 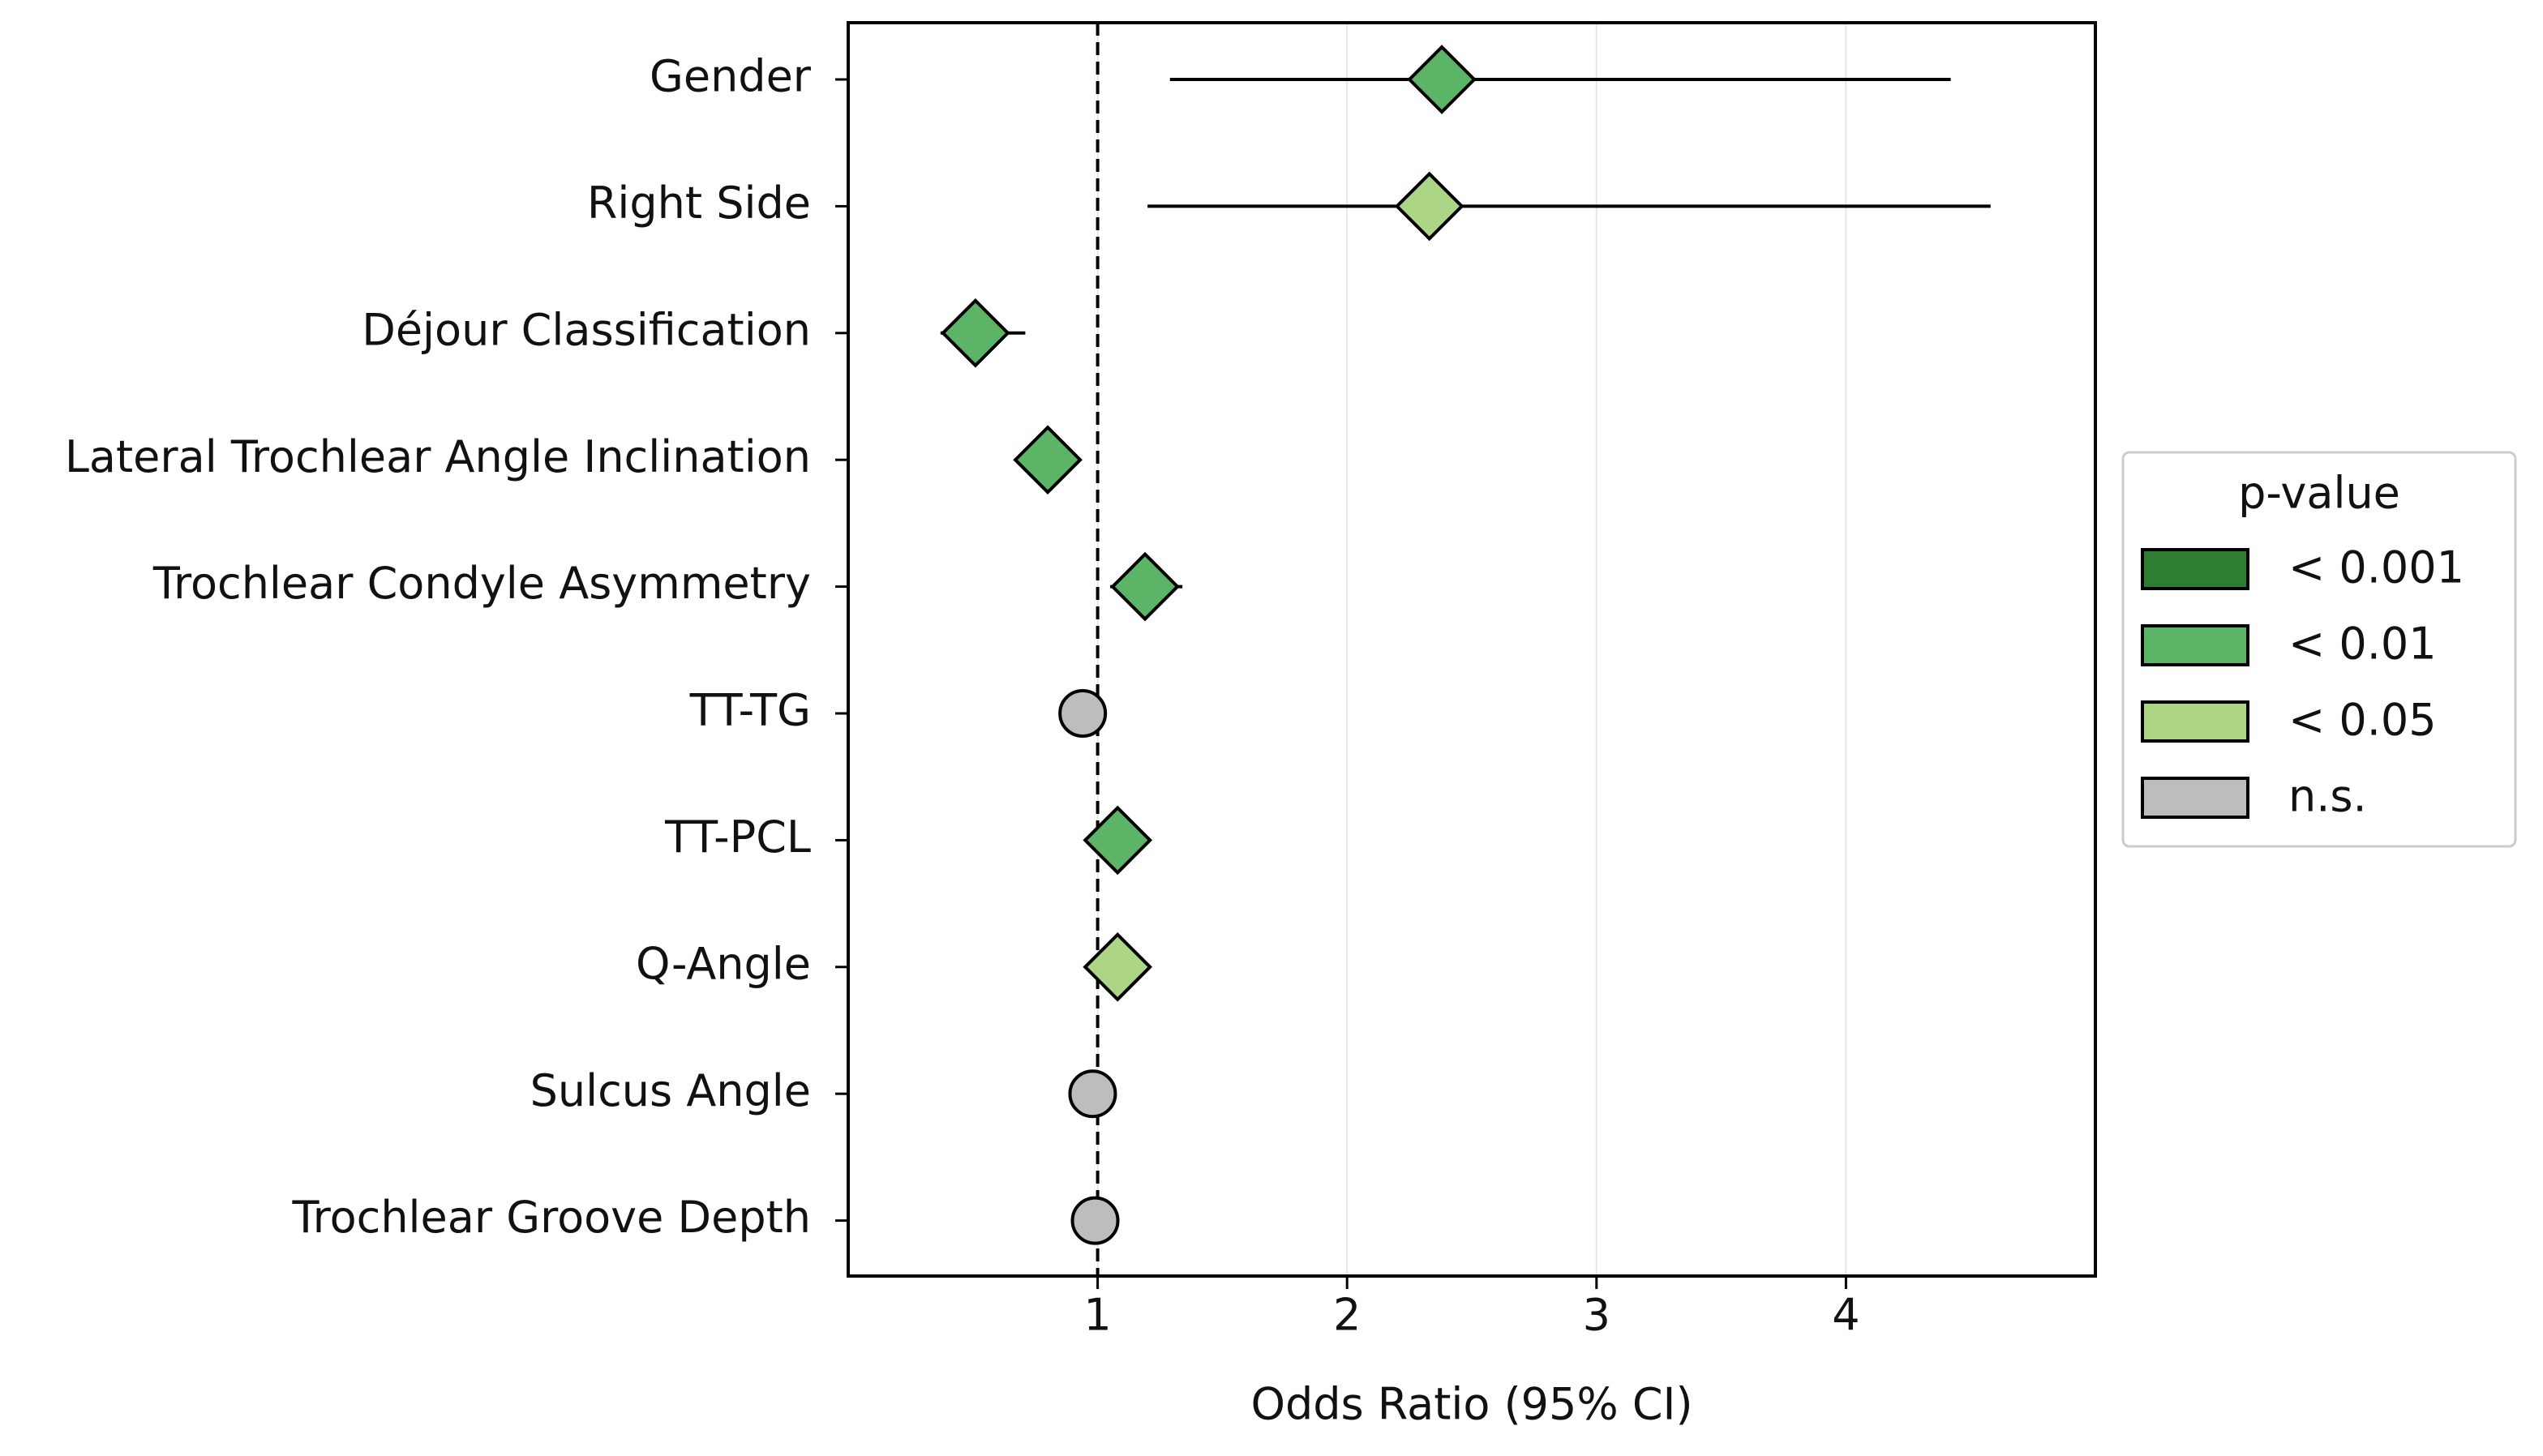 What do you see at coordinates (671, 1091) in the screenshot?
I see `y-tick-label: Sulcus Angle` at bounding box center [671, 1091].